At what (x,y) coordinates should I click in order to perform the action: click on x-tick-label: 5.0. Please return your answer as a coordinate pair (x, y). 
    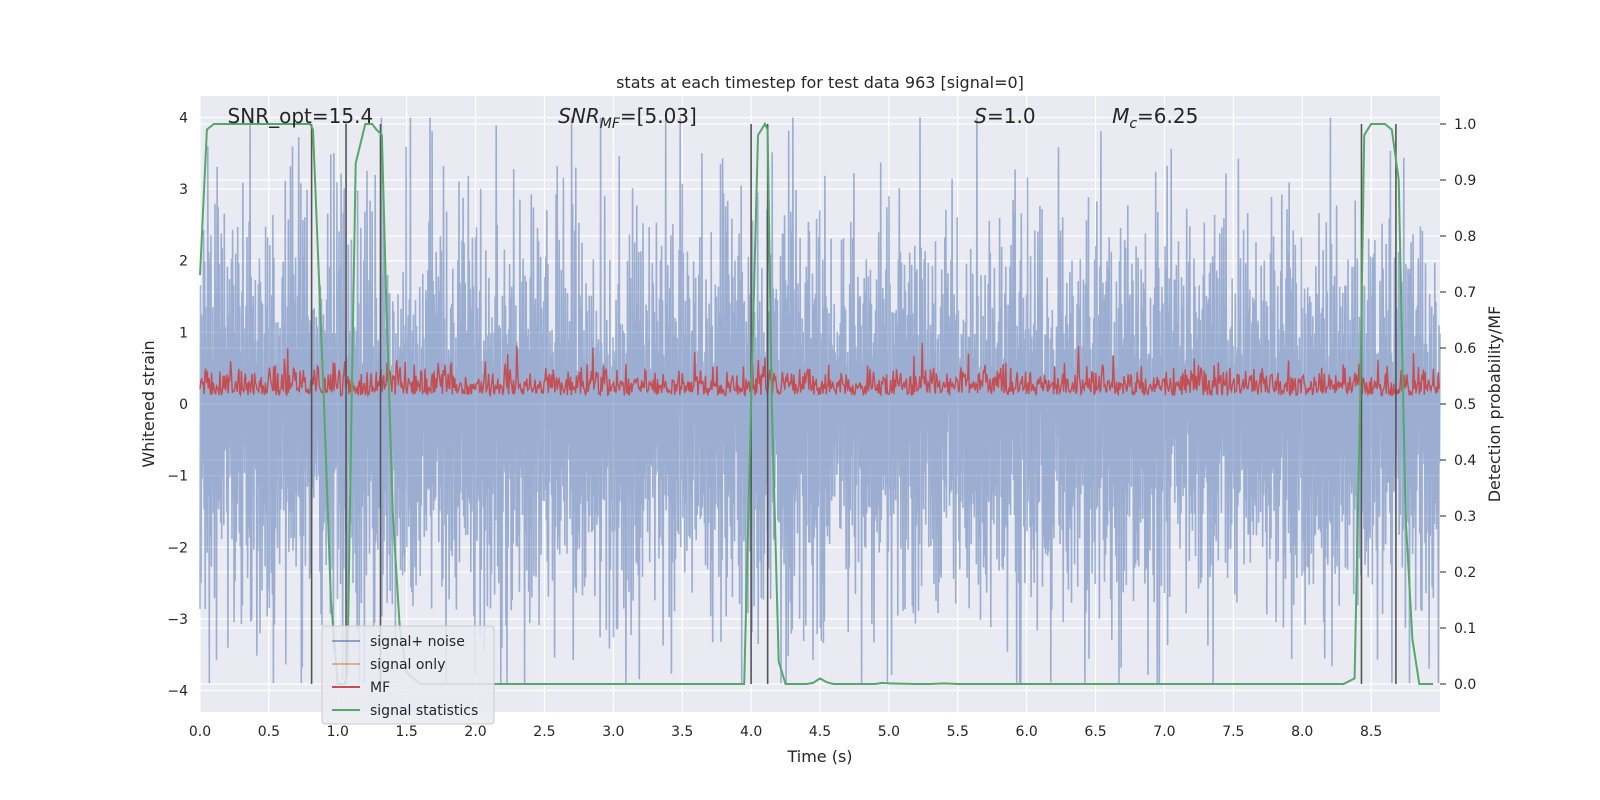
    Looking at the image, I should click on (889, 732).